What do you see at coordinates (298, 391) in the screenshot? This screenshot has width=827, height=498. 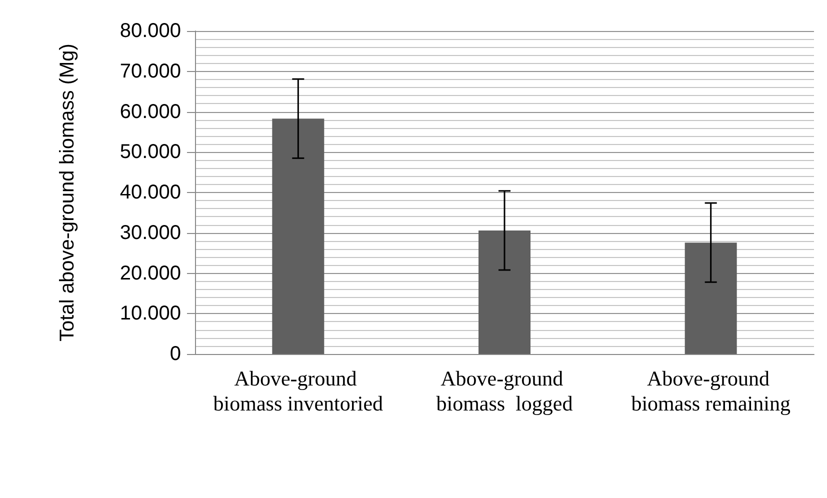 I see `x-tick-label: Above-ground biomass inventoried` at bounding box center [298, 391].